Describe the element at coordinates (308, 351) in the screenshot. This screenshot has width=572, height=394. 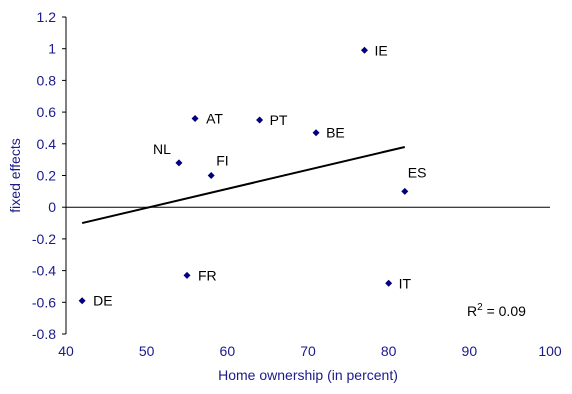
I see `x-tick-label: 70` at that location.